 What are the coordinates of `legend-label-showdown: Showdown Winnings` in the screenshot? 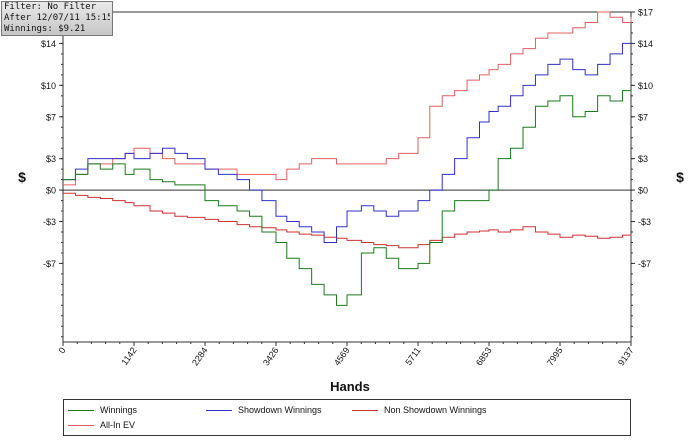 It's located at (280, 410).